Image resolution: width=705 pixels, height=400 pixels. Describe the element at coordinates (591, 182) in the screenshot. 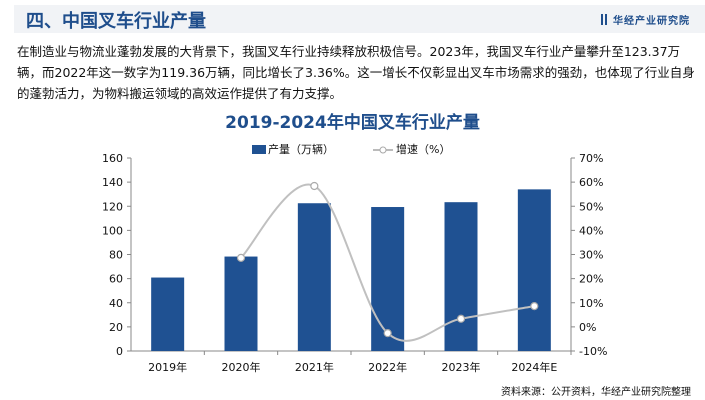

I see `y2-tick-label: 60%` at that location.